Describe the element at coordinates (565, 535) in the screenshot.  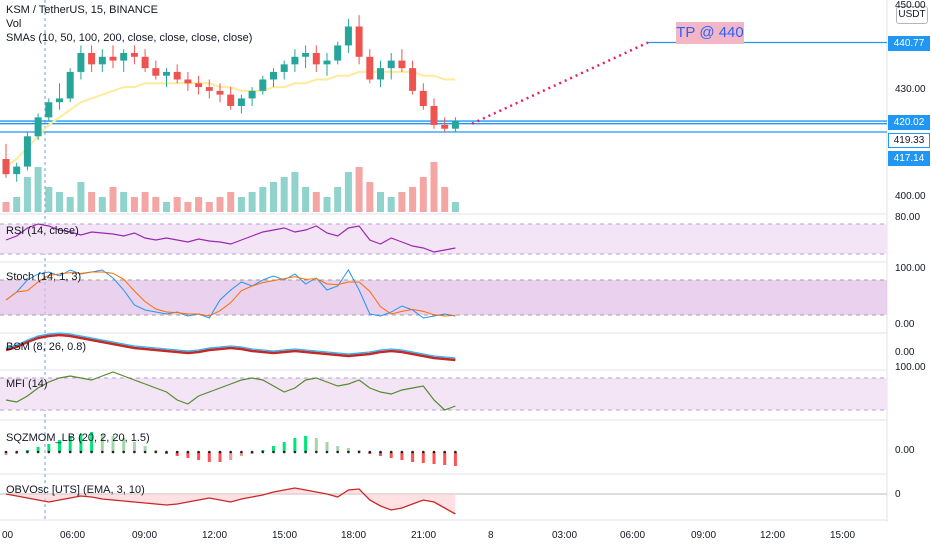
I see `time-tick: 03:00` at that location.